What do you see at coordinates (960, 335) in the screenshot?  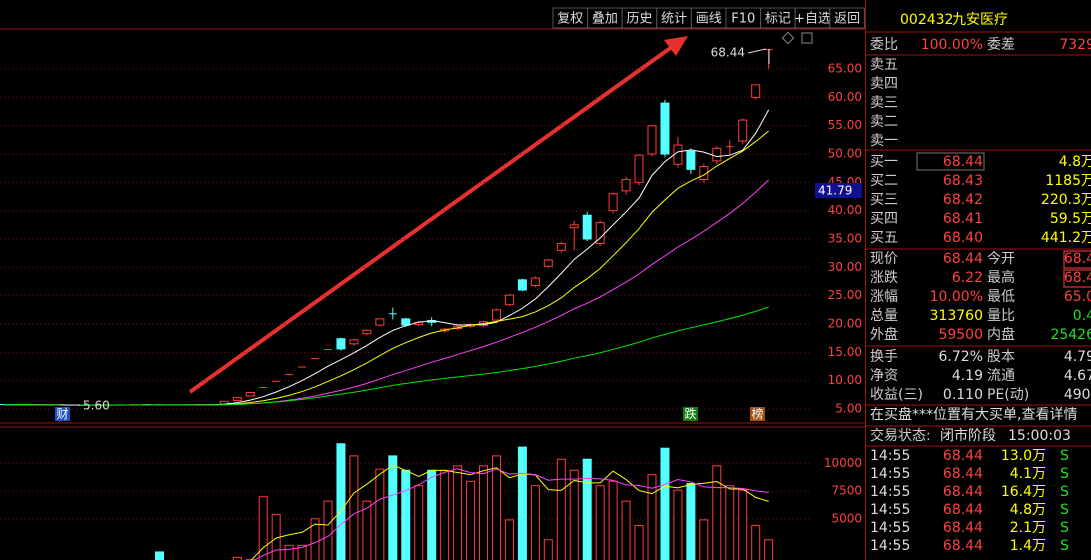 I see `field-value: 59500` at bounding box center [960, 335].